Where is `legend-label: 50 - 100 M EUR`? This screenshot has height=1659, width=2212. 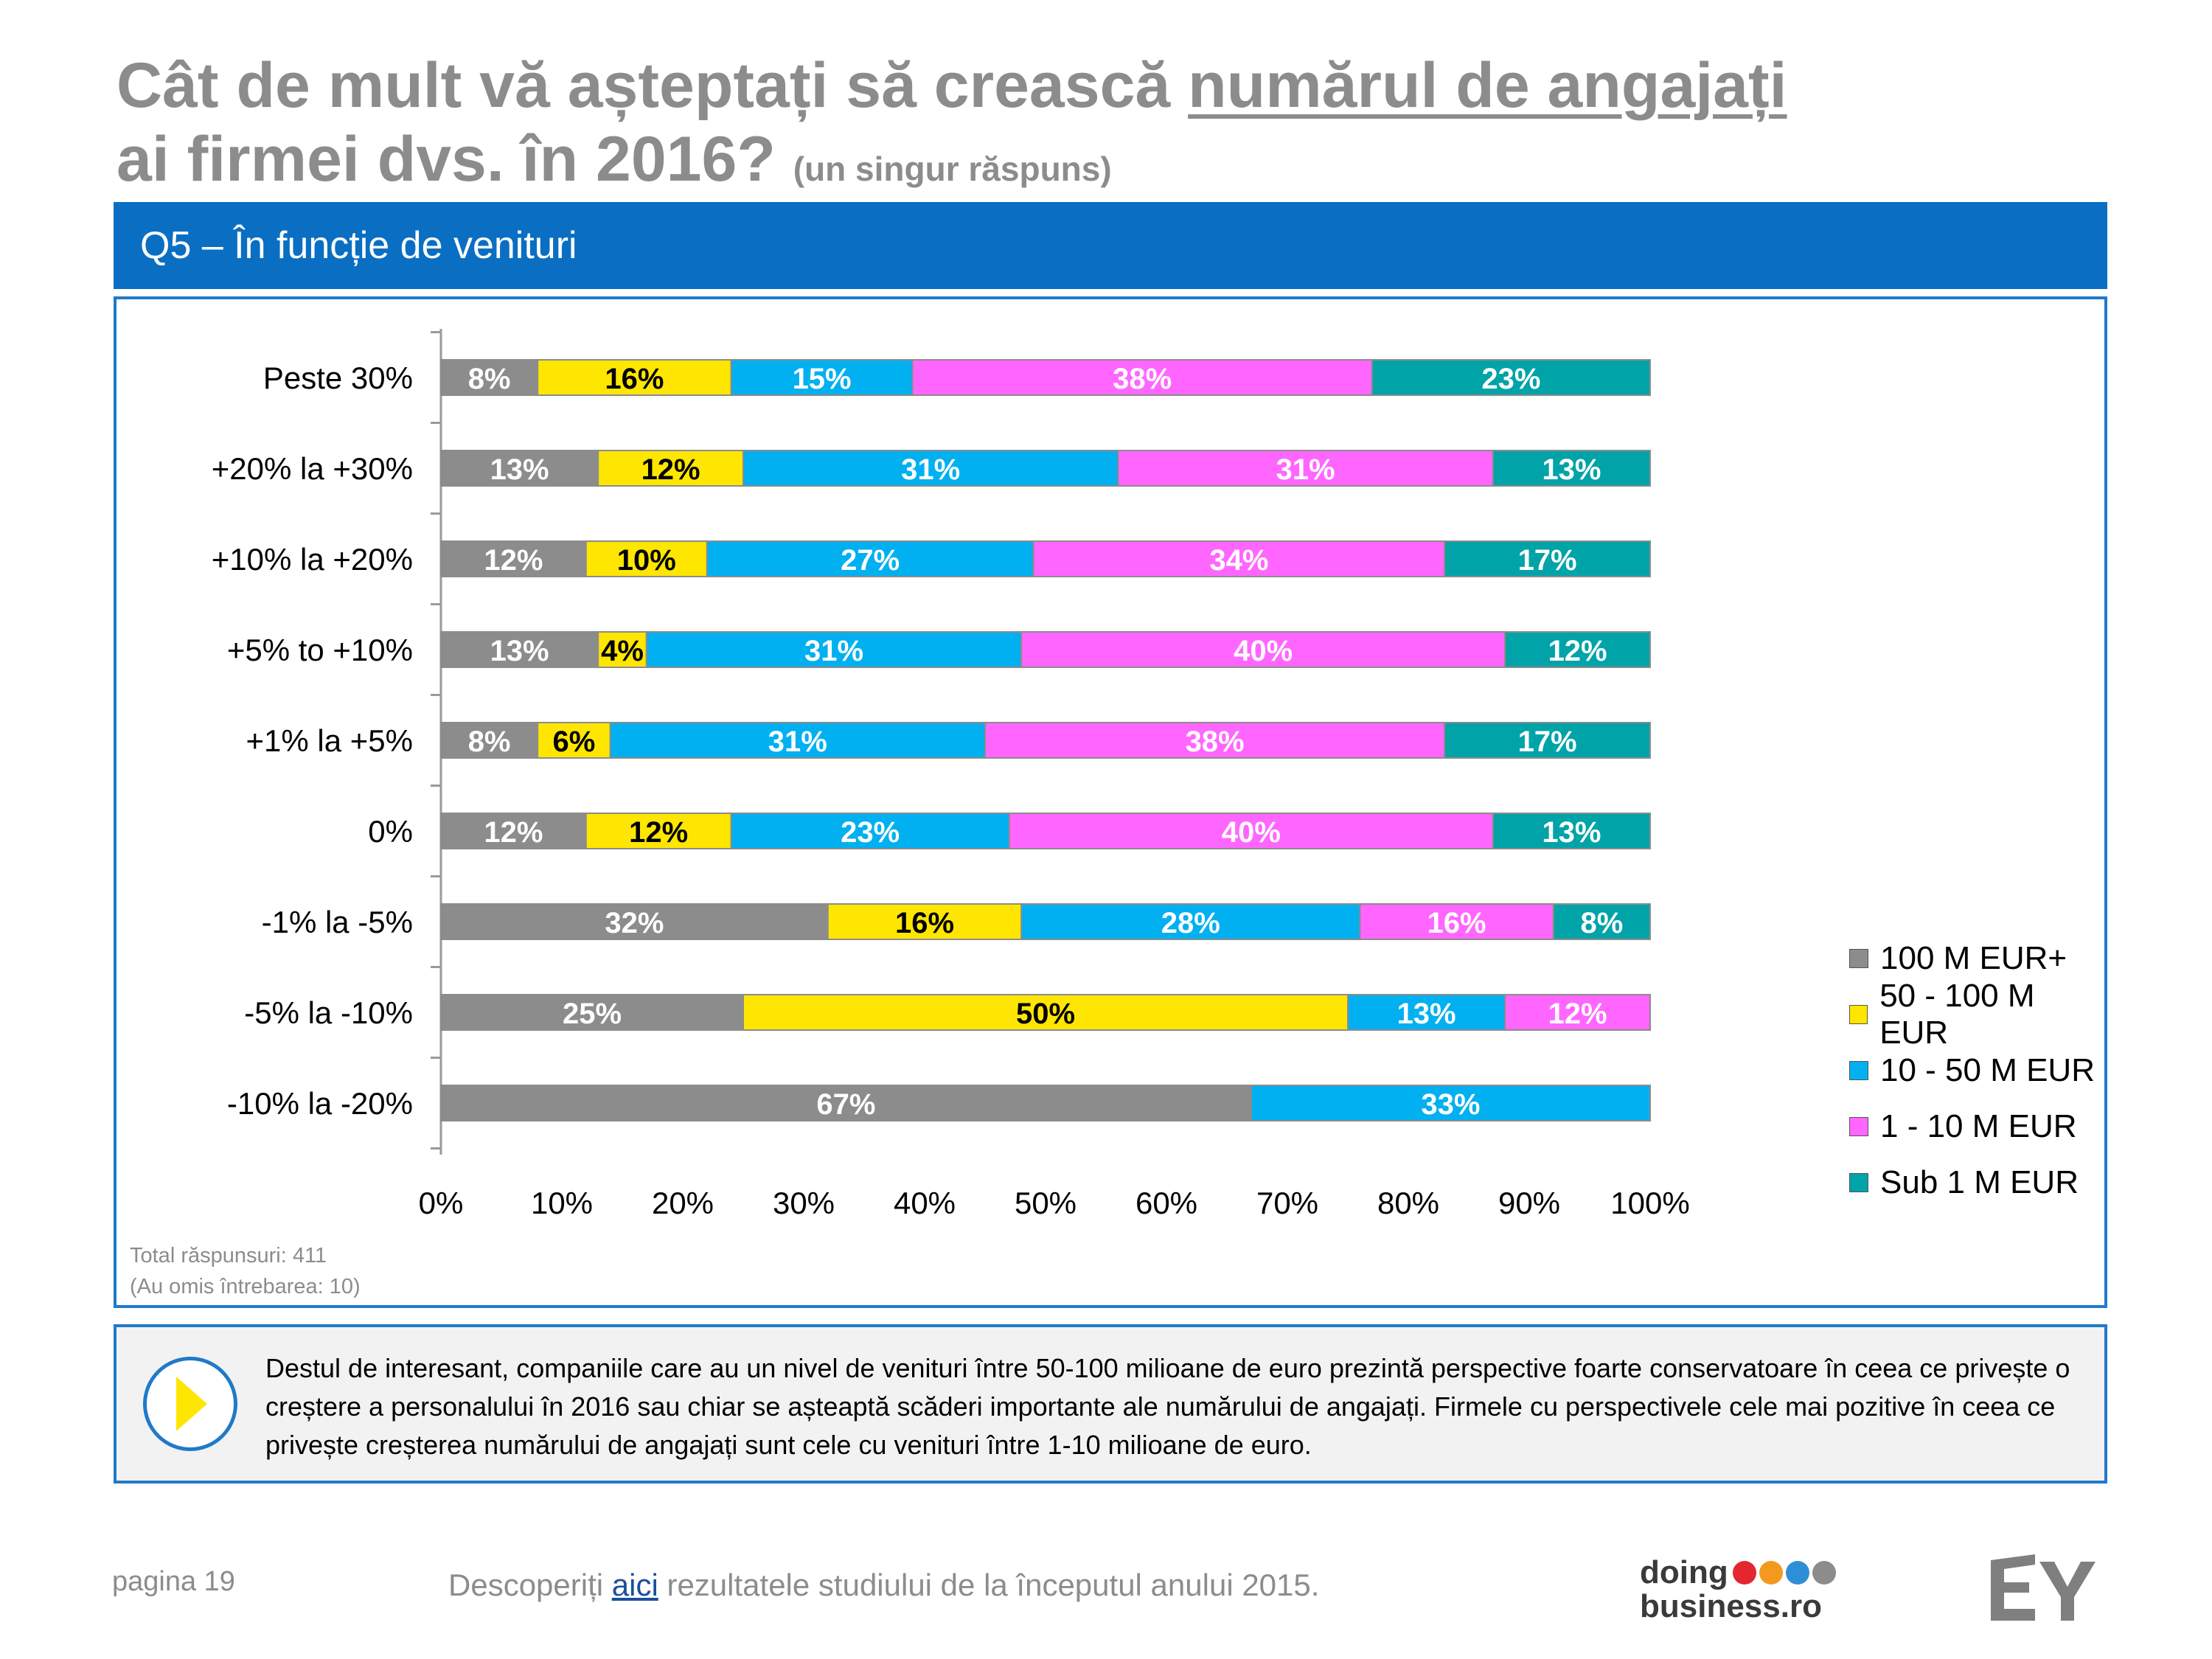 legend-label: 50 - 100 M EUR is located at coordinates (1957, 1014).